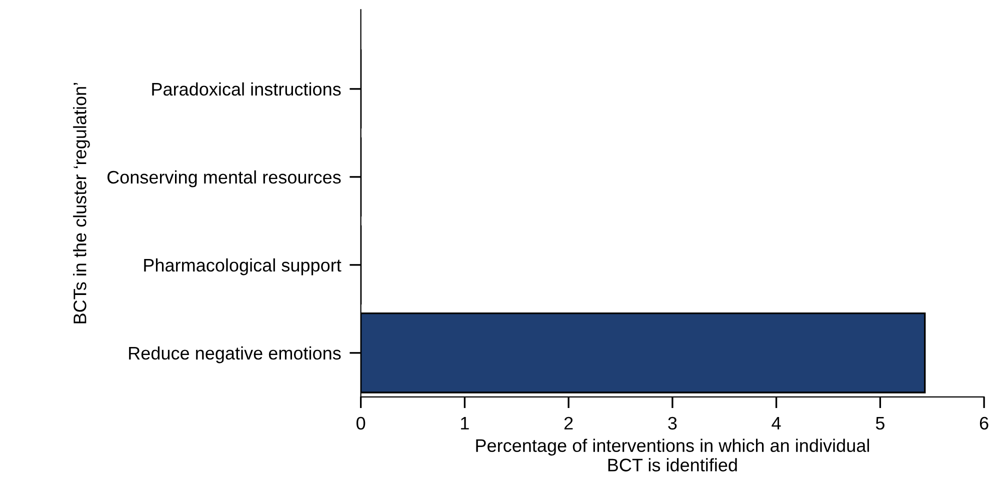  I want to click on y-tick-label: Paradoxical instructions, so click(246, 89).